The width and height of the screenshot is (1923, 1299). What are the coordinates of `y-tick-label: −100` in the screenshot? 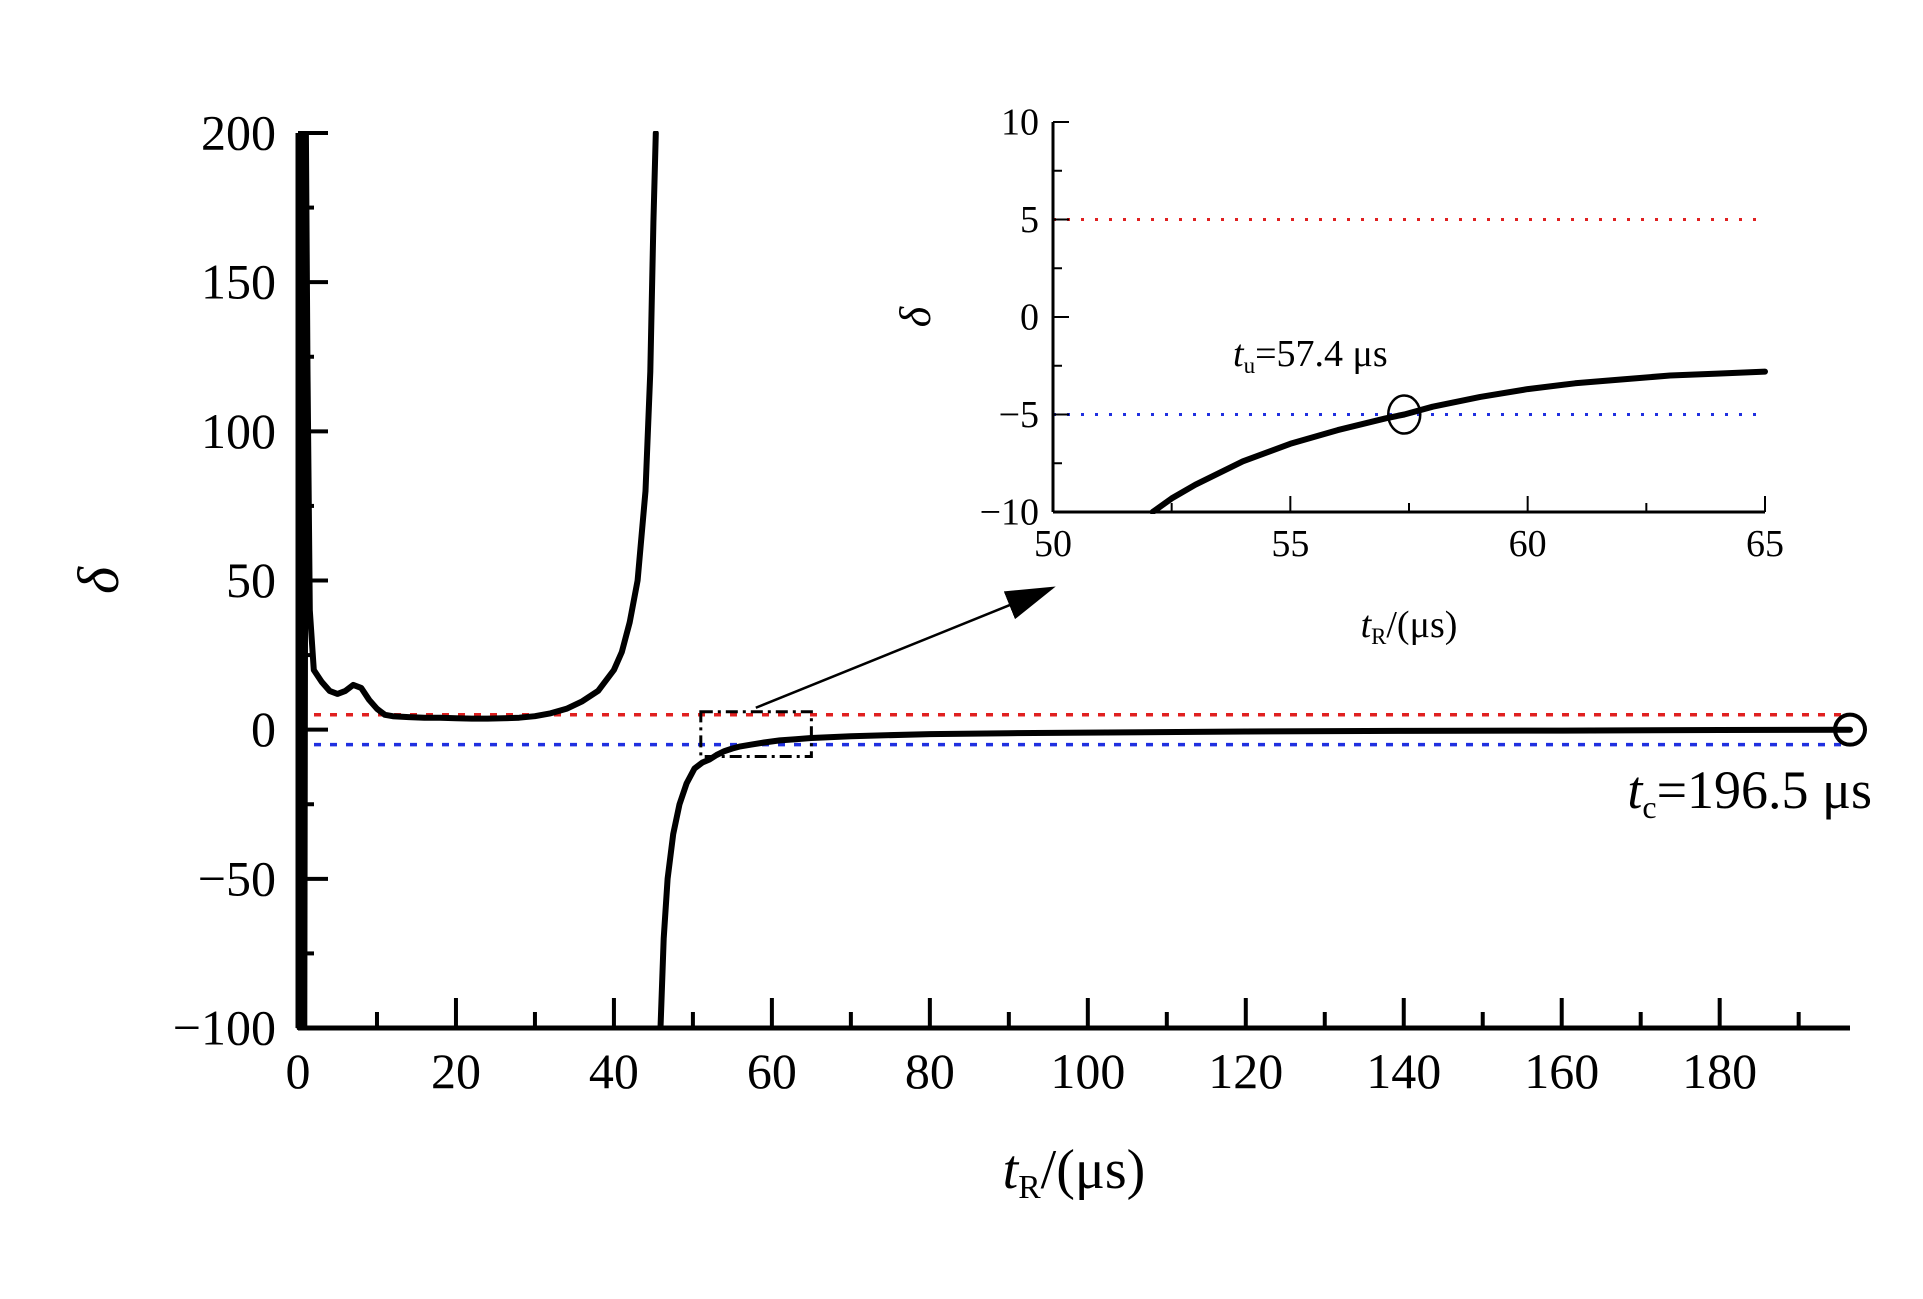 It's located at (224, 1028).